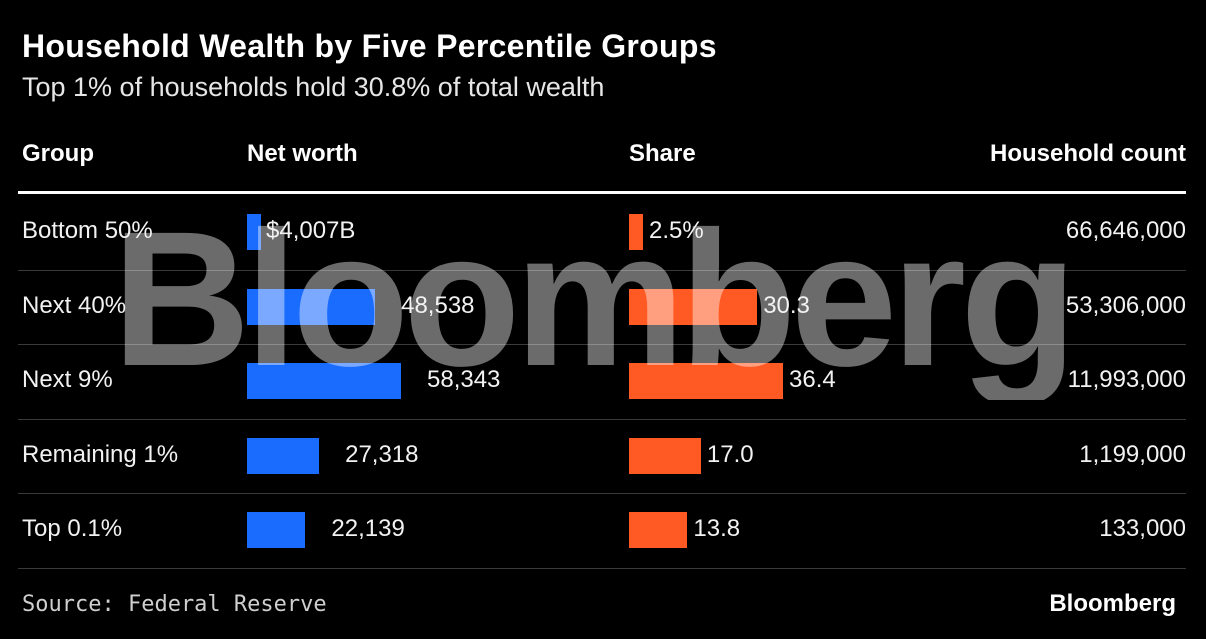  What do you see at coordinates (74, 305) in the screenshot?
I see `row-group-label: Next 40%` at bounding box center [74, 305].